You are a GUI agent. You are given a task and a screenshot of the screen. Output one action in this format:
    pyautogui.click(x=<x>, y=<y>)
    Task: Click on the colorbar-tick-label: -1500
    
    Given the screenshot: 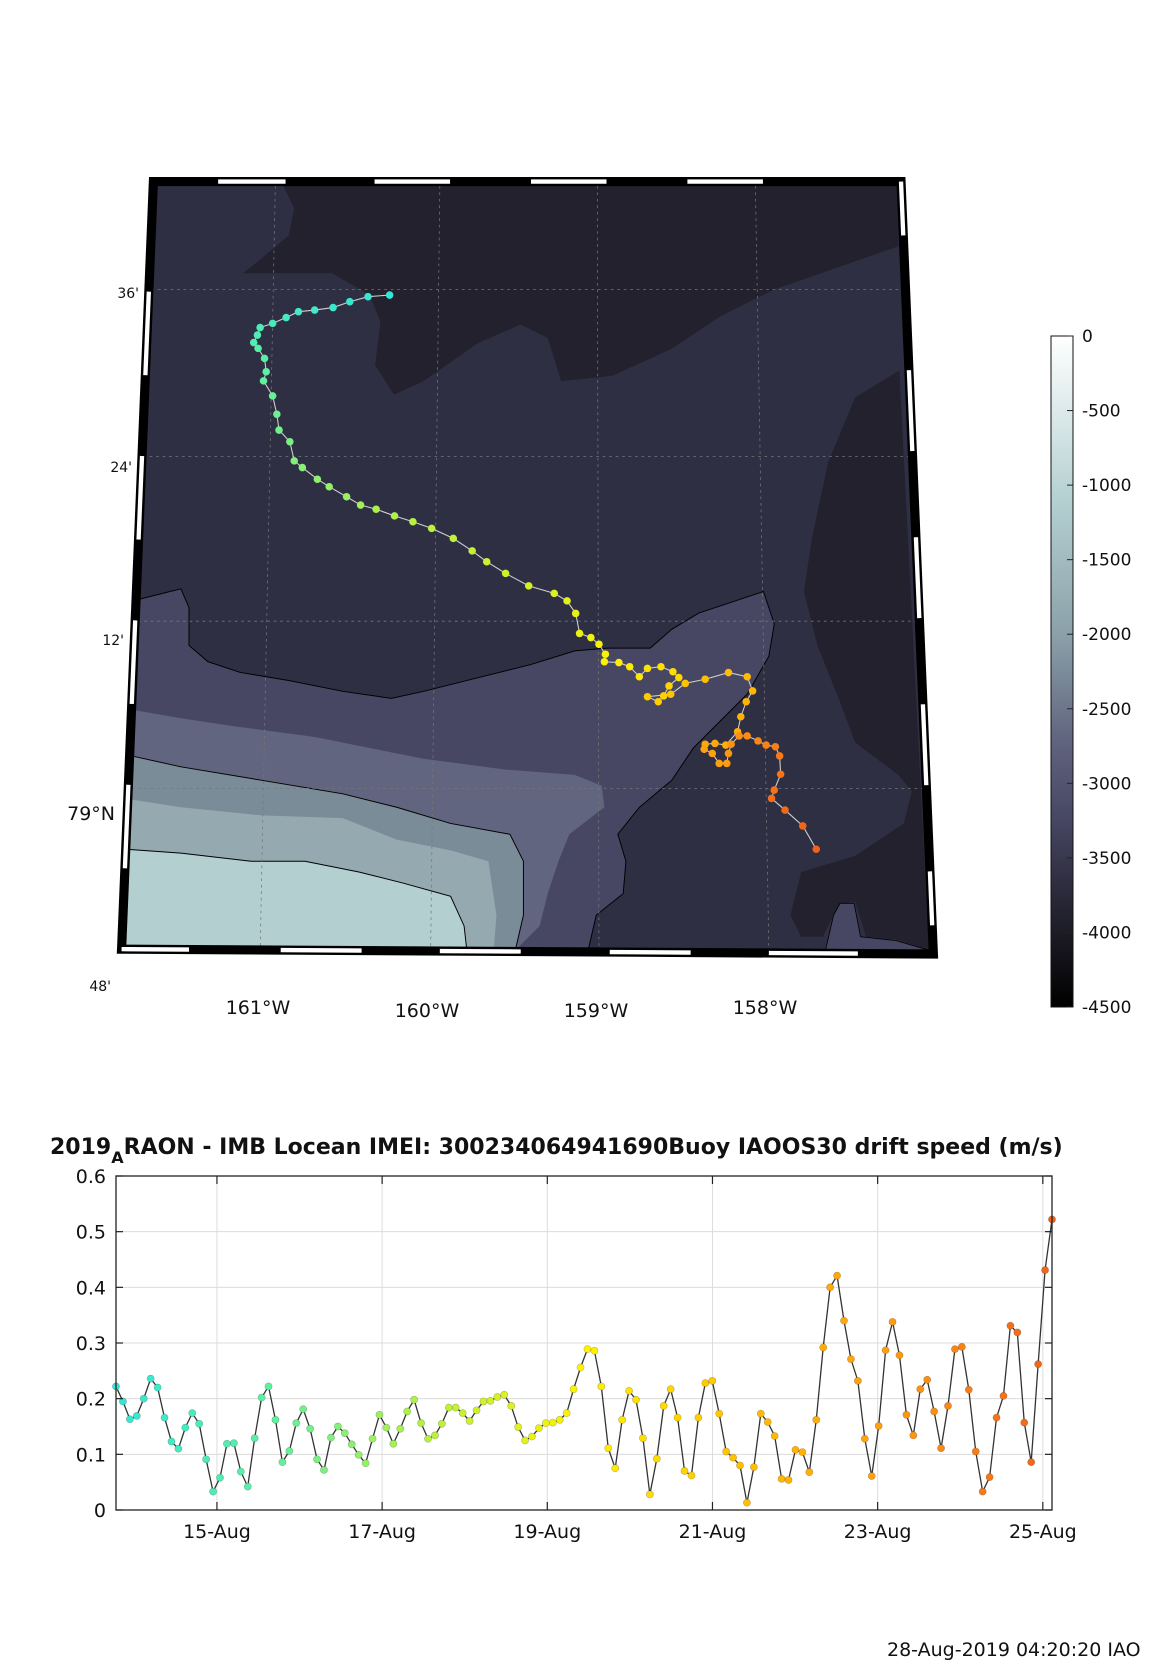 What is the action you would take?
    pyautogui.click(x=1106, y=561)
    